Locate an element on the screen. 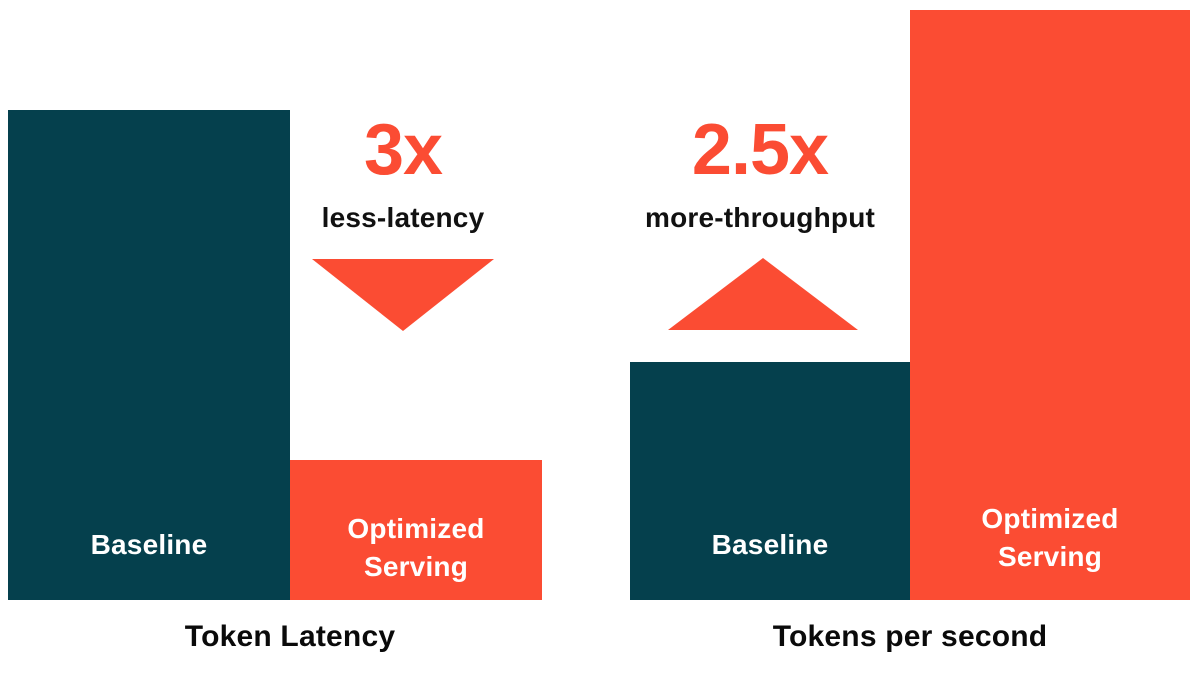 This screenshot has width=1200, height=680. latency-optimized-serving-bar: Optimized Serving is located at coordinates (416, 530).